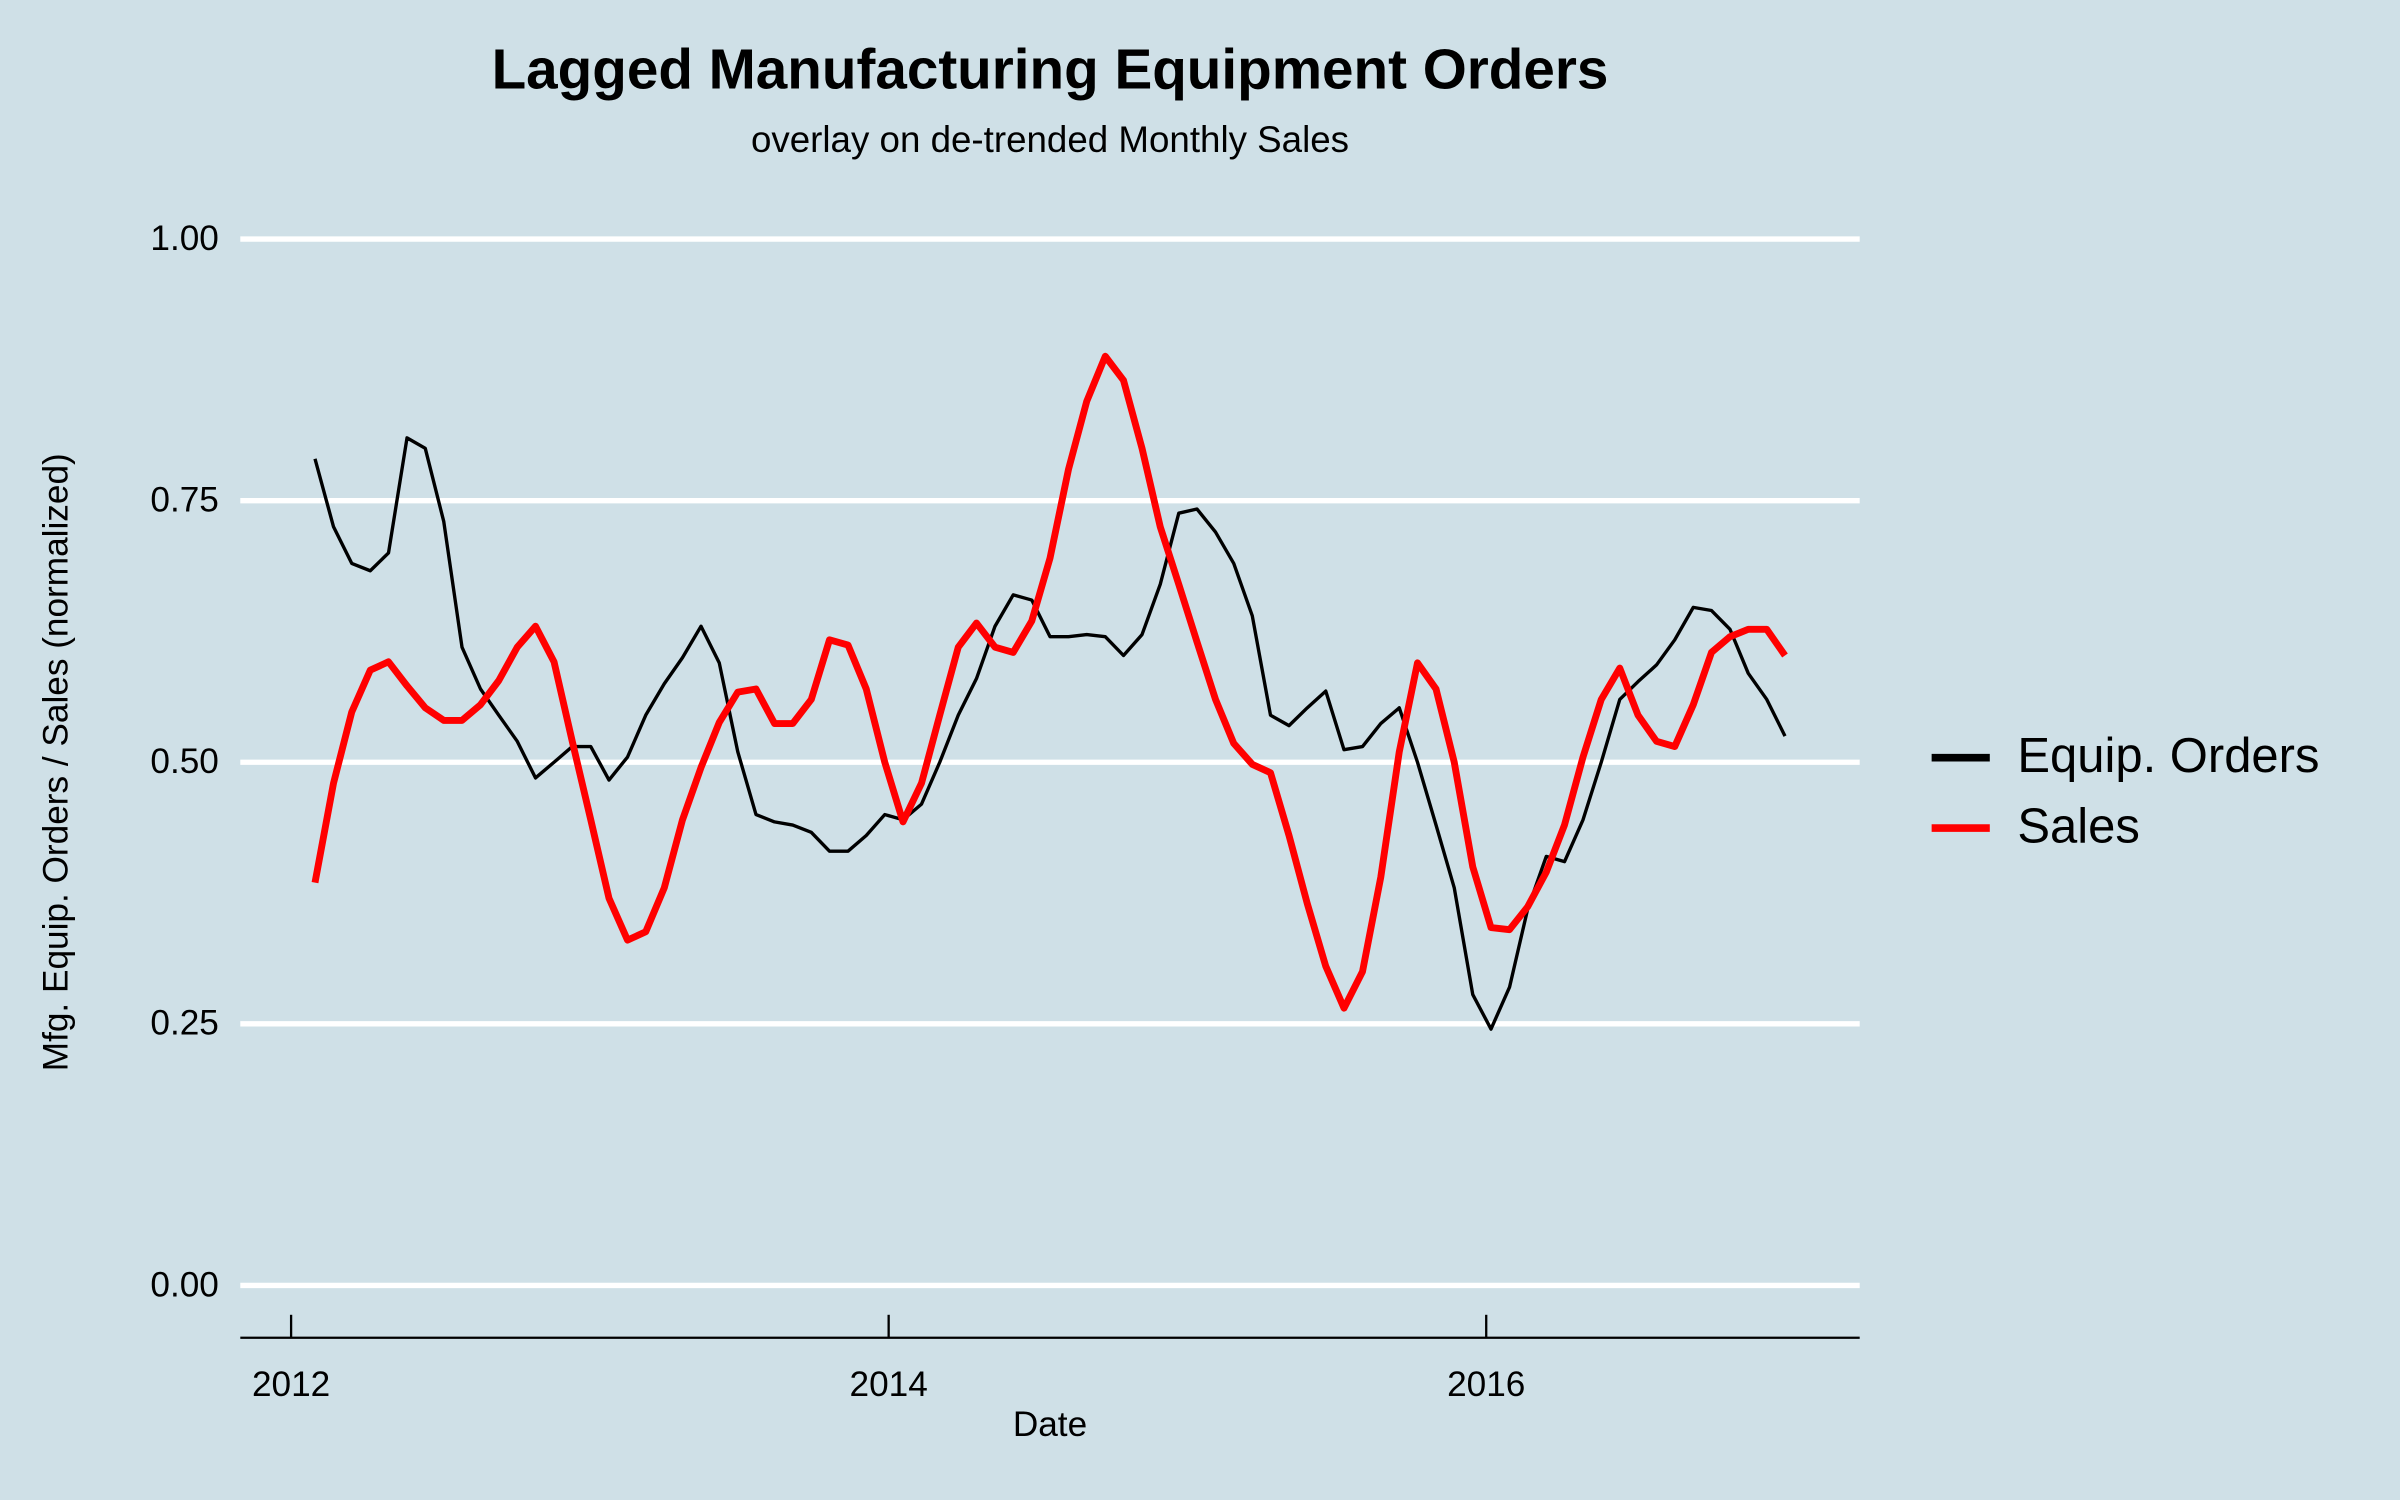 The image size is (2400, 1500). I want to click on y-tick-label: 0.75, so click(184, 499).